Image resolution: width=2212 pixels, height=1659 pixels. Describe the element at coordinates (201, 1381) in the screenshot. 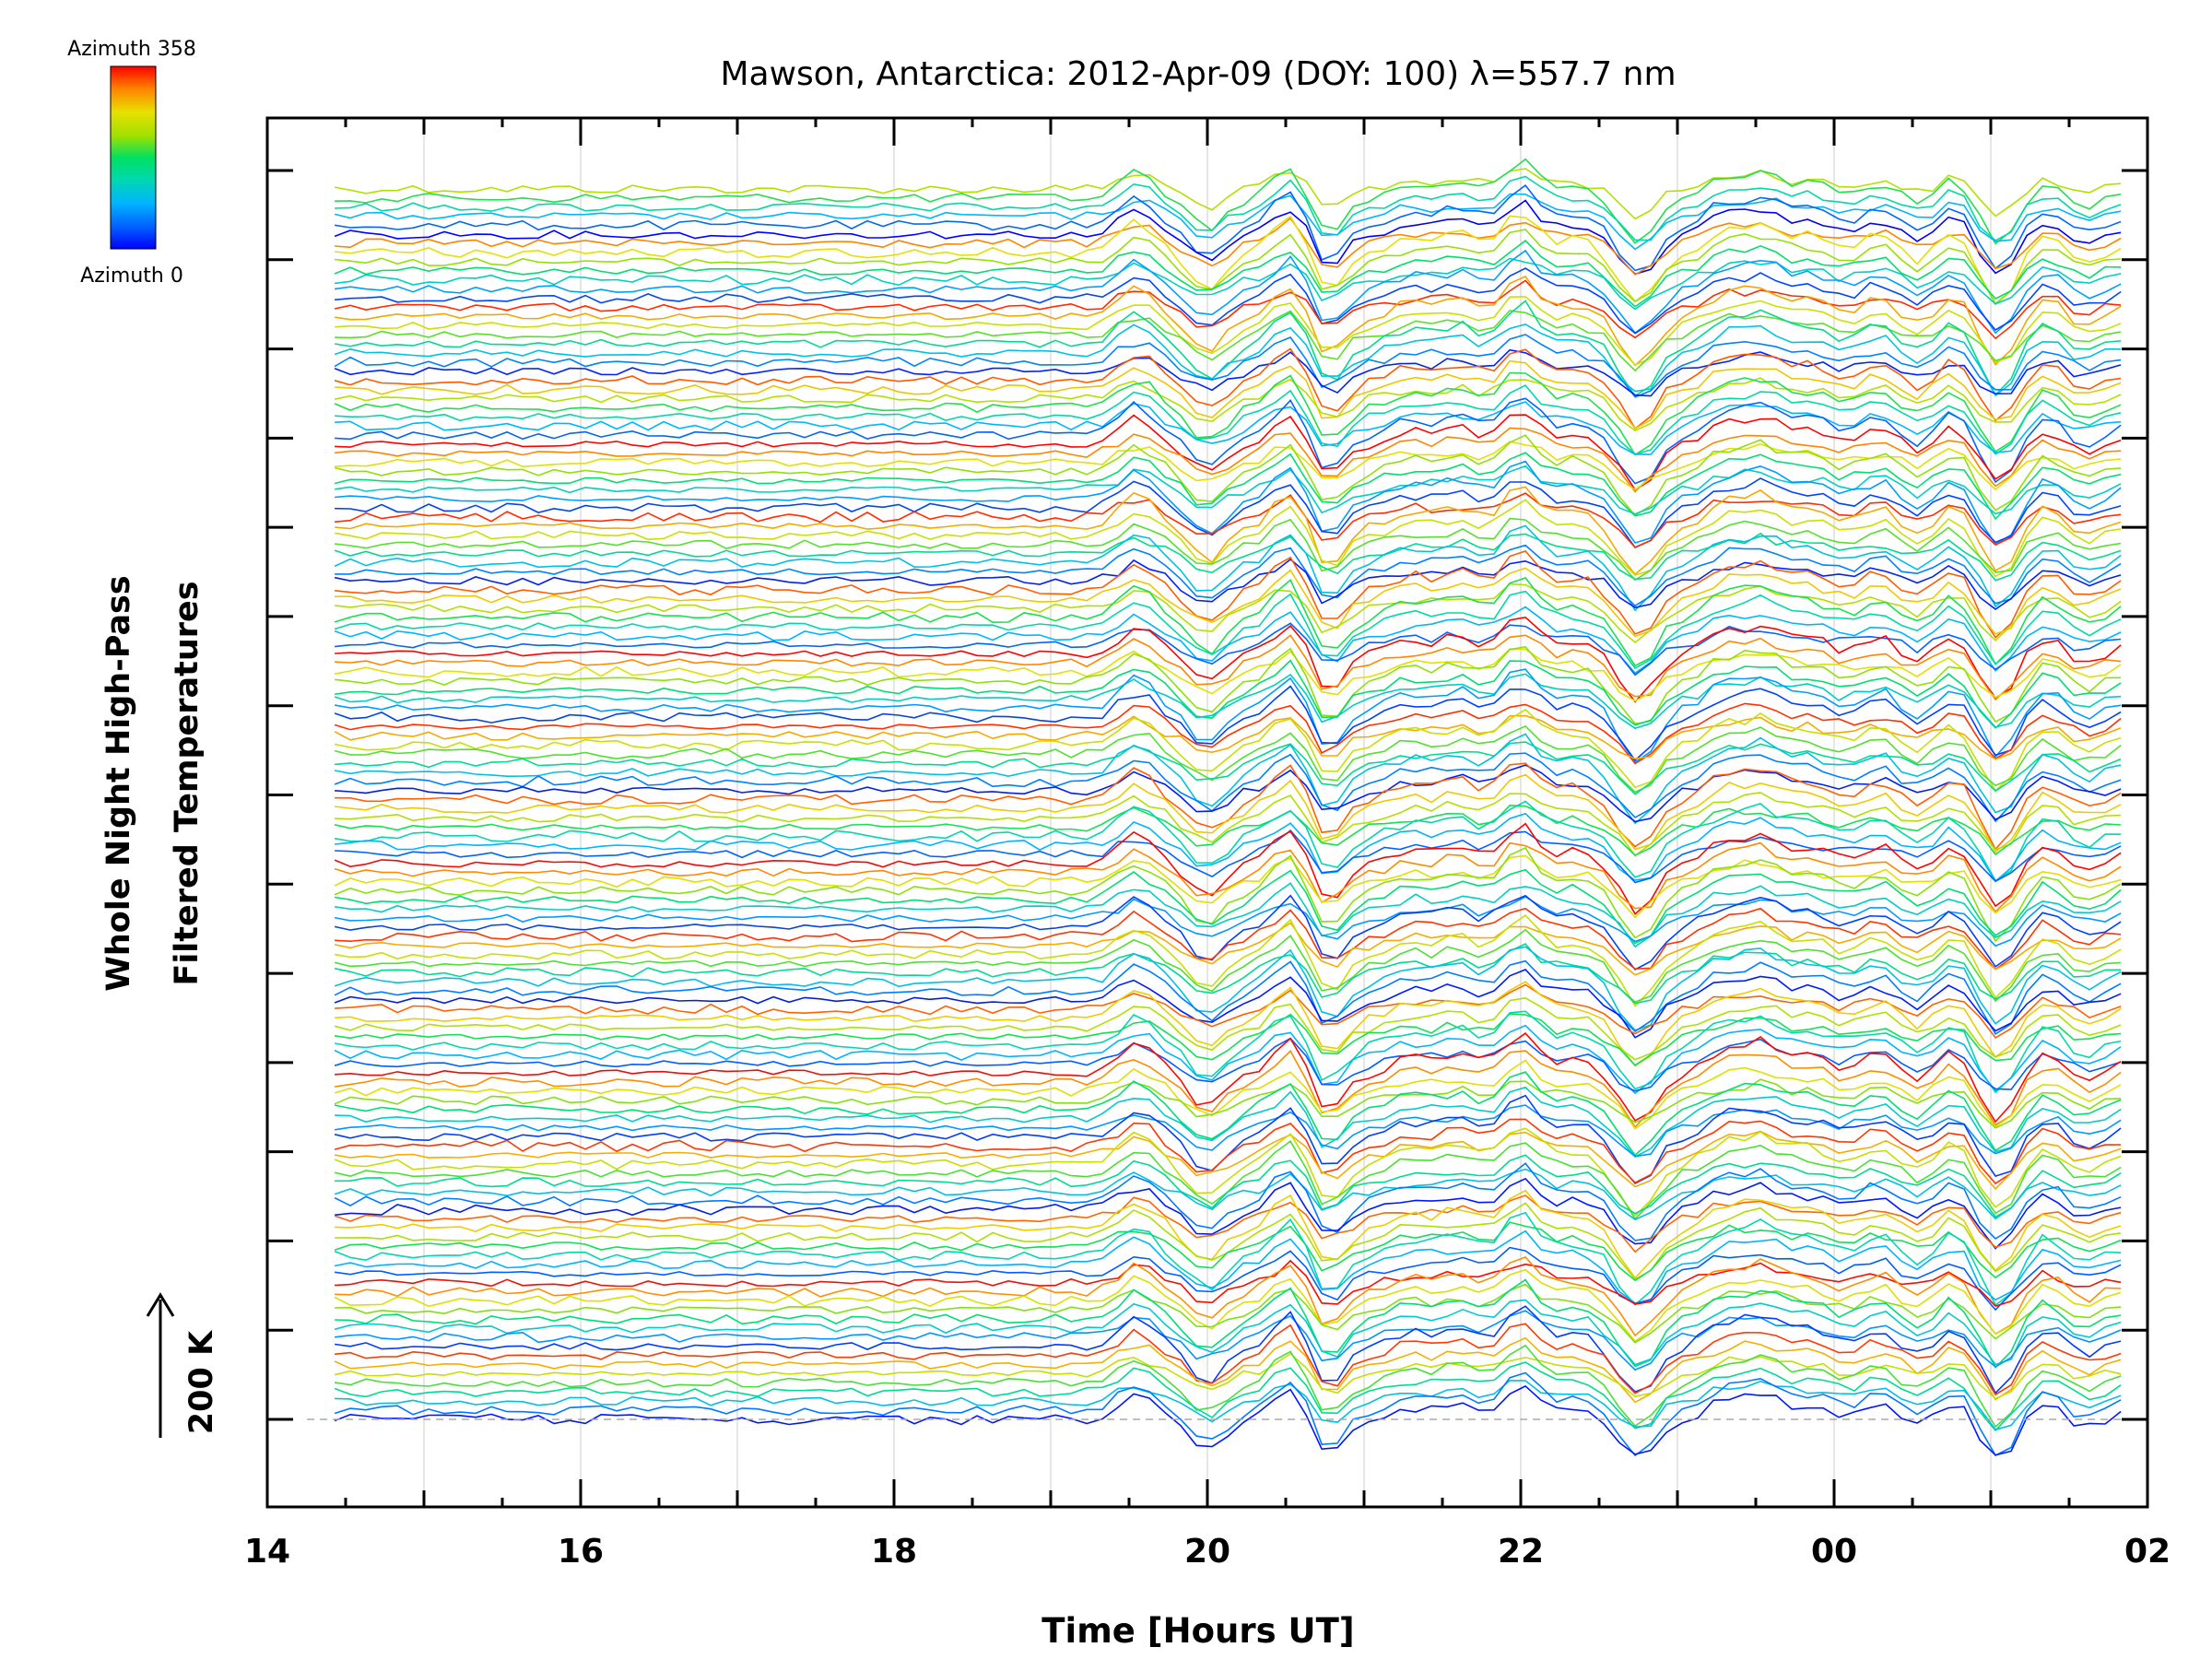

I see `scale-bar-label: 200 K` at that location.